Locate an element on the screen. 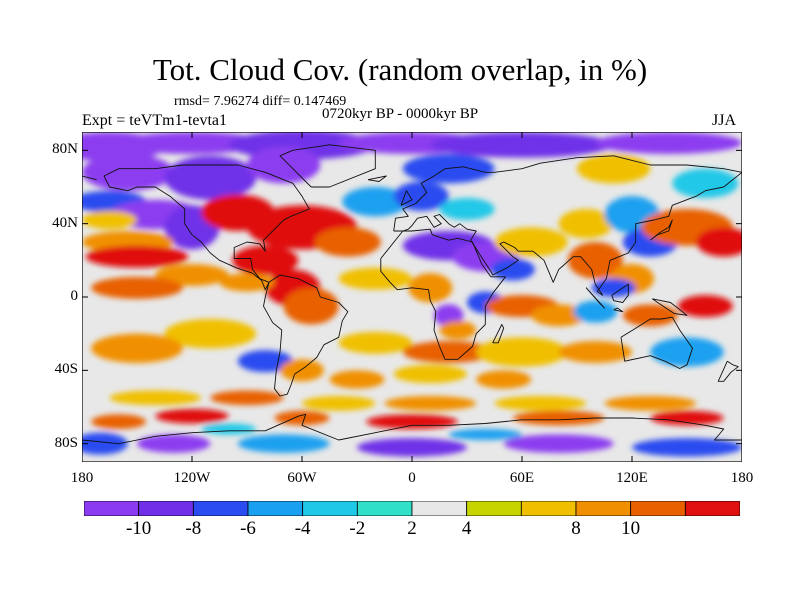  lat-tick-label: 40N is located at coordinates (58, 223).